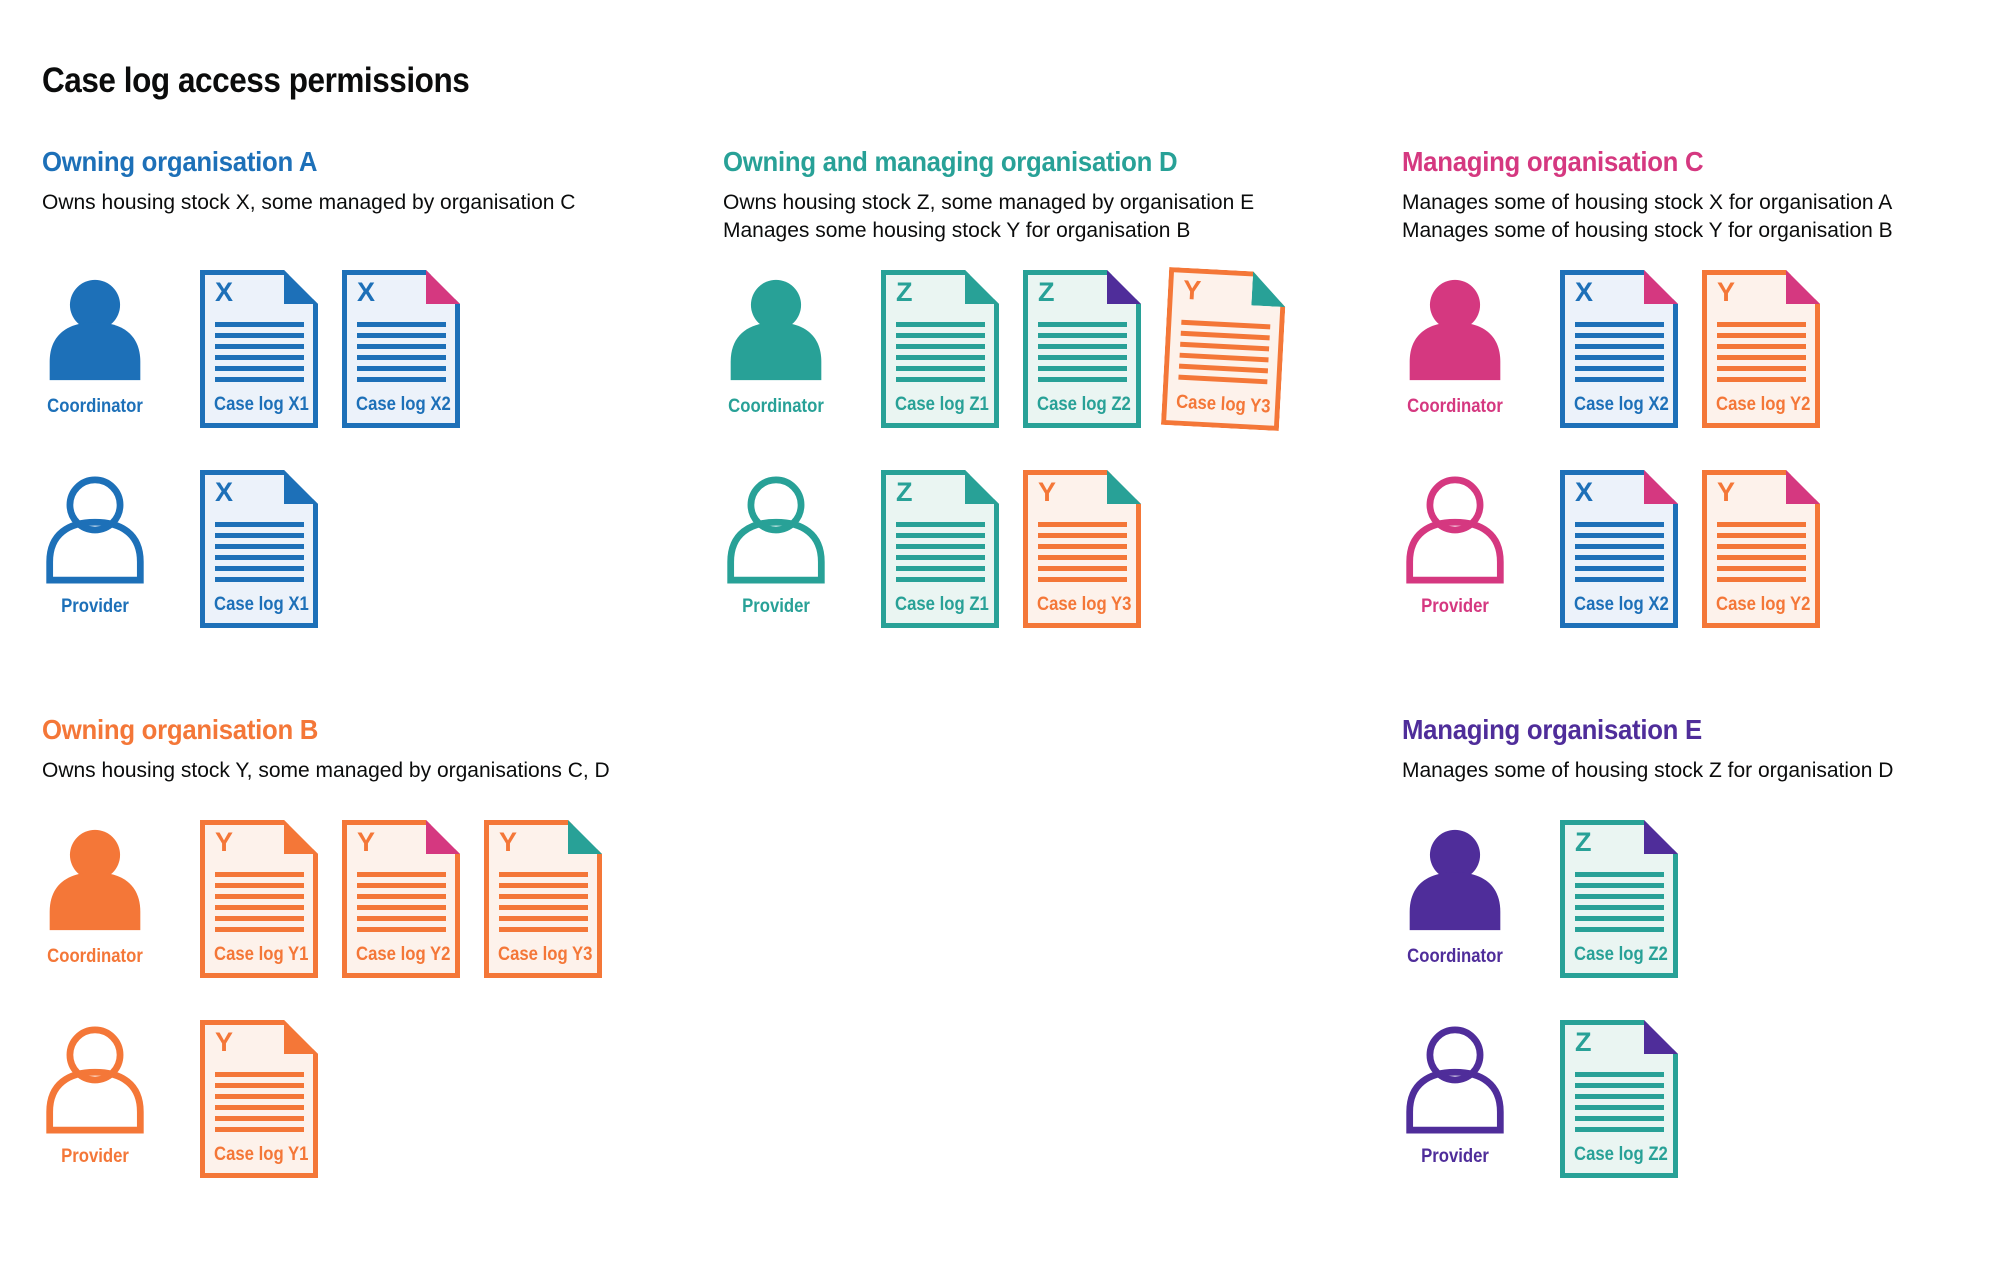  I want to click on section-title: Owning organisation A, so click(180, 161).